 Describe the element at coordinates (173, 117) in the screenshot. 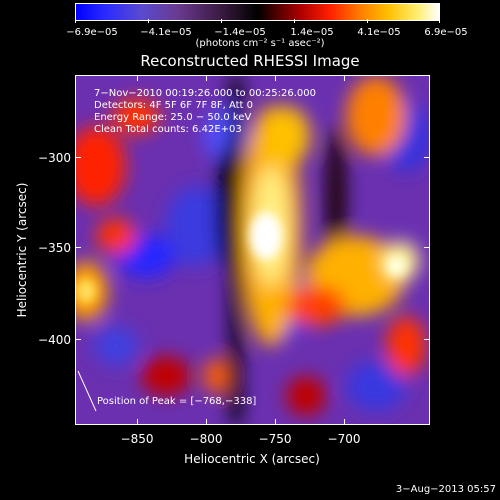

I see `energy-range-label: Energy Range: 25.0 − 50.0 keV` at that location.